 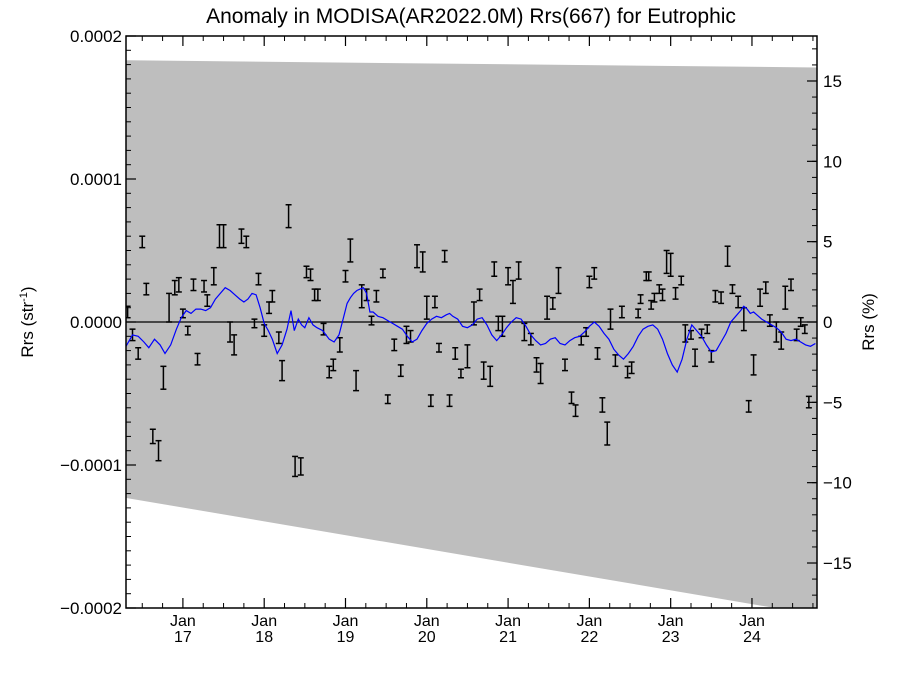 What do you see at coordinates (827, 242) in the screenshot?
I see `y2-tick-label: 5` at bounding box center [827, 242].